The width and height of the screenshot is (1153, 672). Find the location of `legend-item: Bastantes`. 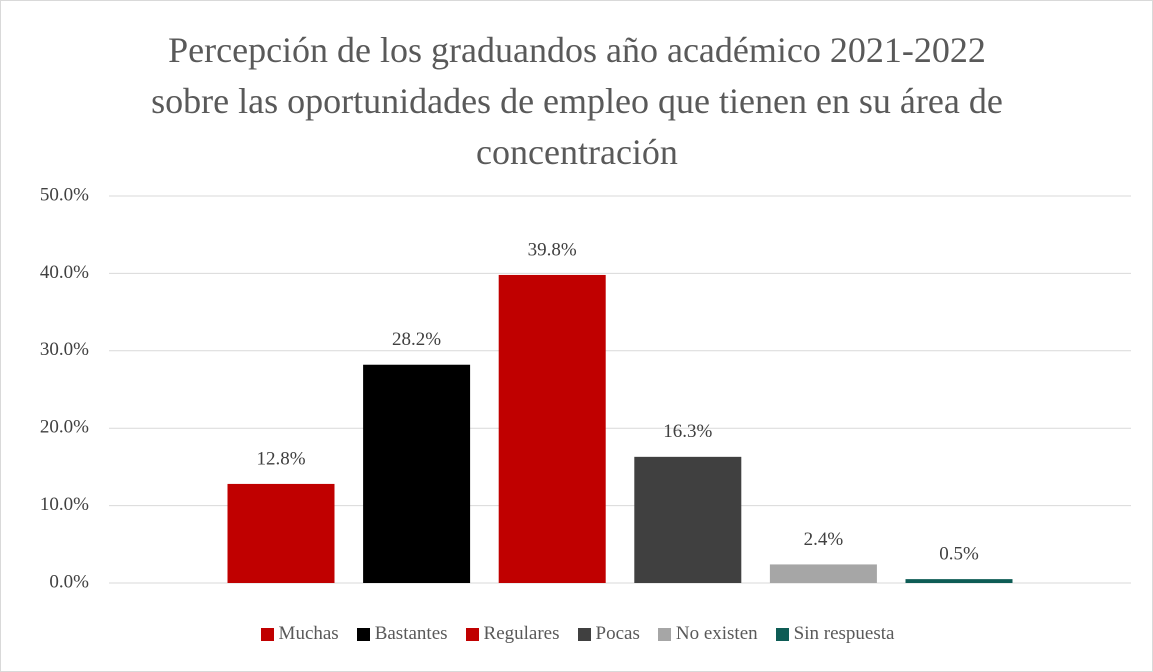

legend-item: Bastantes is located at coordinates (402, 634).